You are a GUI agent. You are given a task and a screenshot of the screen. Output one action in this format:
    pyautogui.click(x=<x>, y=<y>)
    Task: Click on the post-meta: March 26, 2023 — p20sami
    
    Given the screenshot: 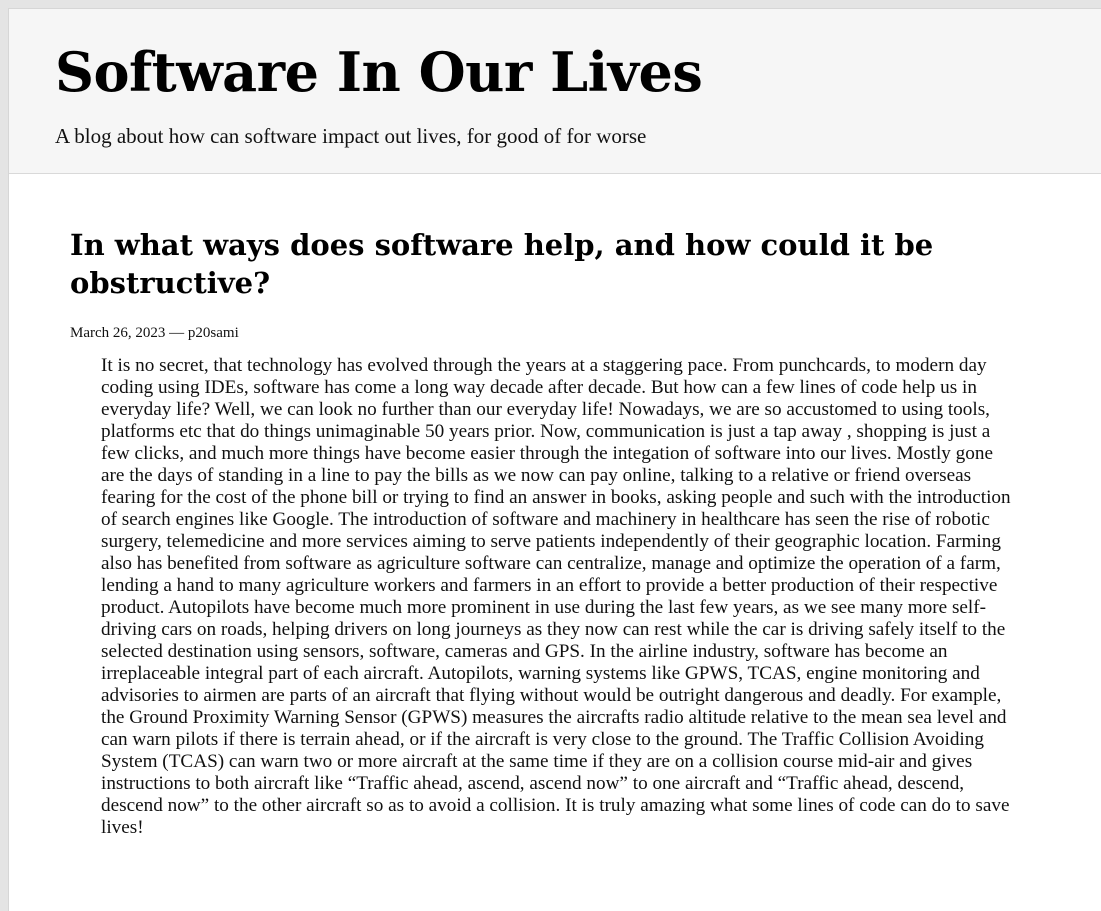 What is the action you would take?
    pyautogui.click(x=565, y=333)
    